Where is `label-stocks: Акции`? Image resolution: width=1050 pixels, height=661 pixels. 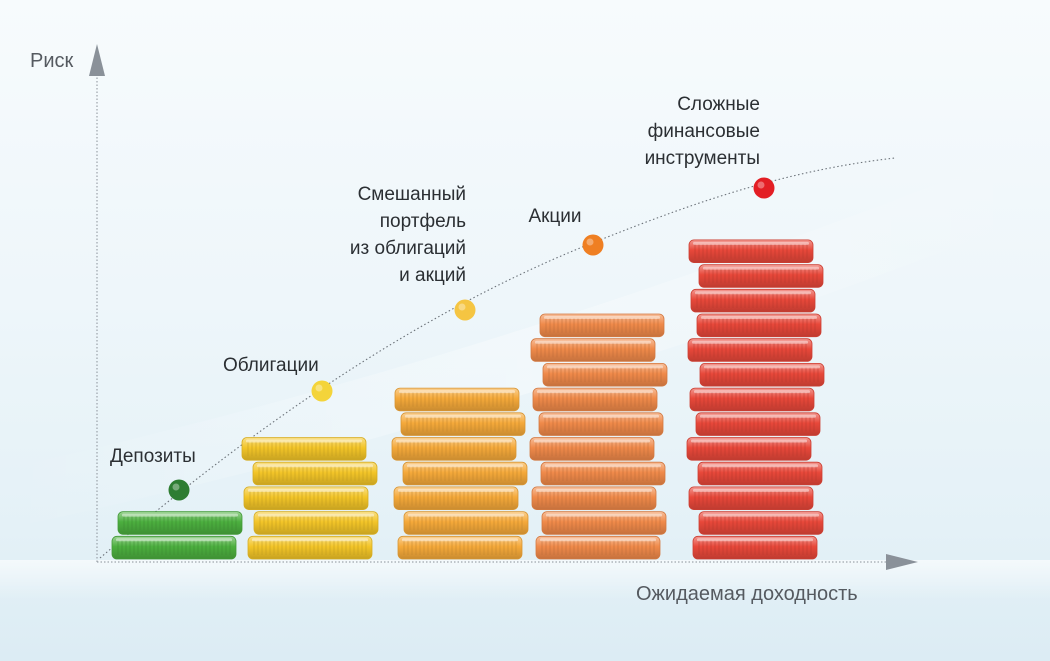 label-stocks: Акции is located at coordinates (554, 216).